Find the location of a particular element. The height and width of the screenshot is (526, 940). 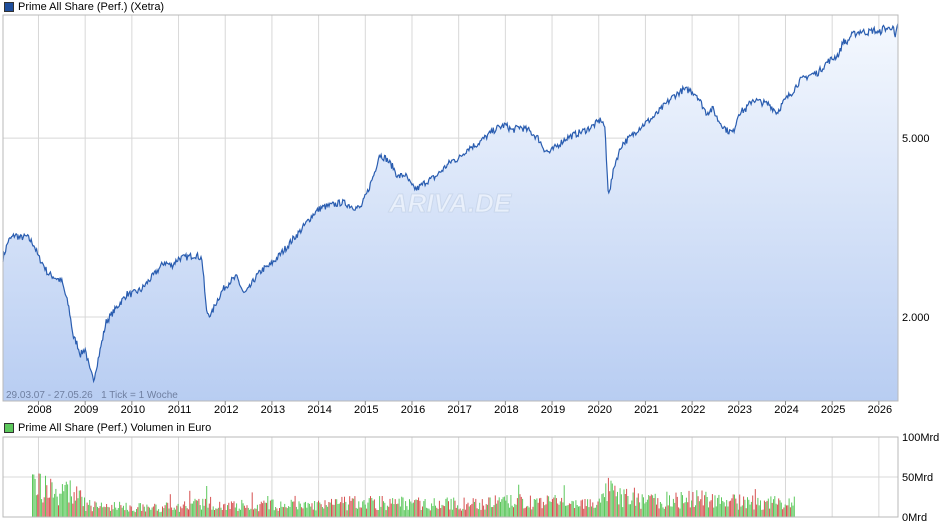

volume-frame is located at coordinates (450, 477).